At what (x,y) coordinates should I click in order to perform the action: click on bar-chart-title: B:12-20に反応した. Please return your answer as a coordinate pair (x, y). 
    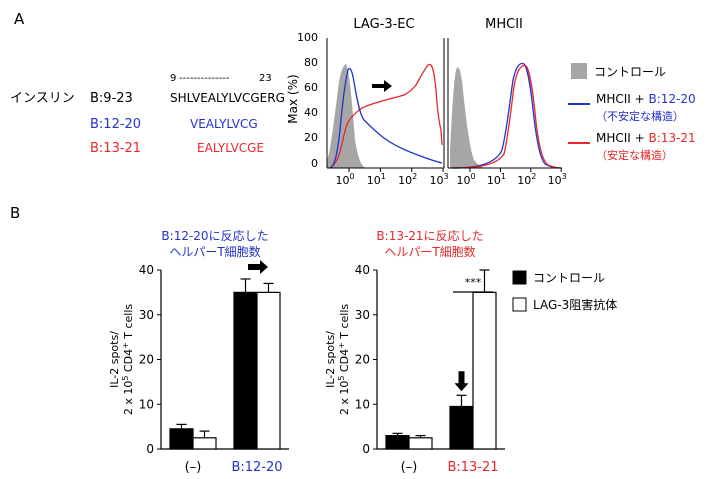
    Looking at the image, I should click on (214, 236).